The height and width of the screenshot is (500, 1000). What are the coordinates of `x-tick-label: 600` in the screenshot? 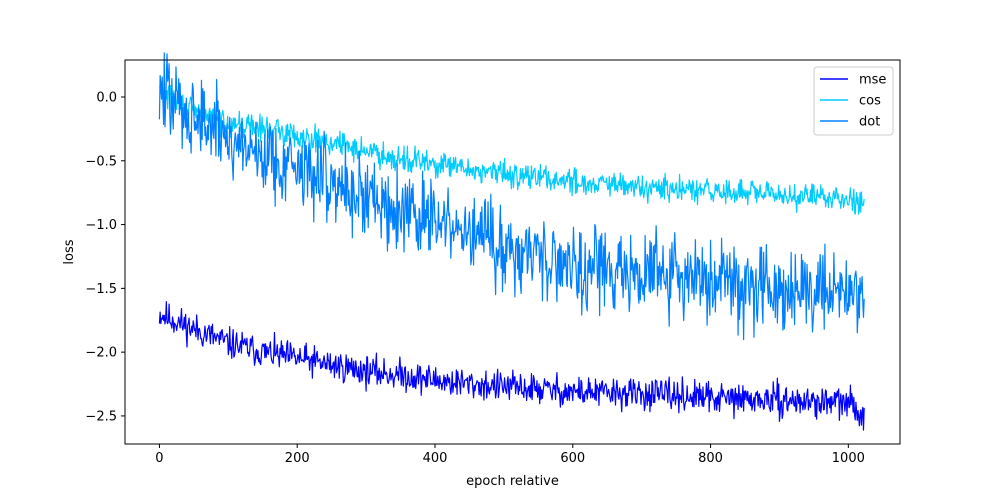 It's located at (572, 458).